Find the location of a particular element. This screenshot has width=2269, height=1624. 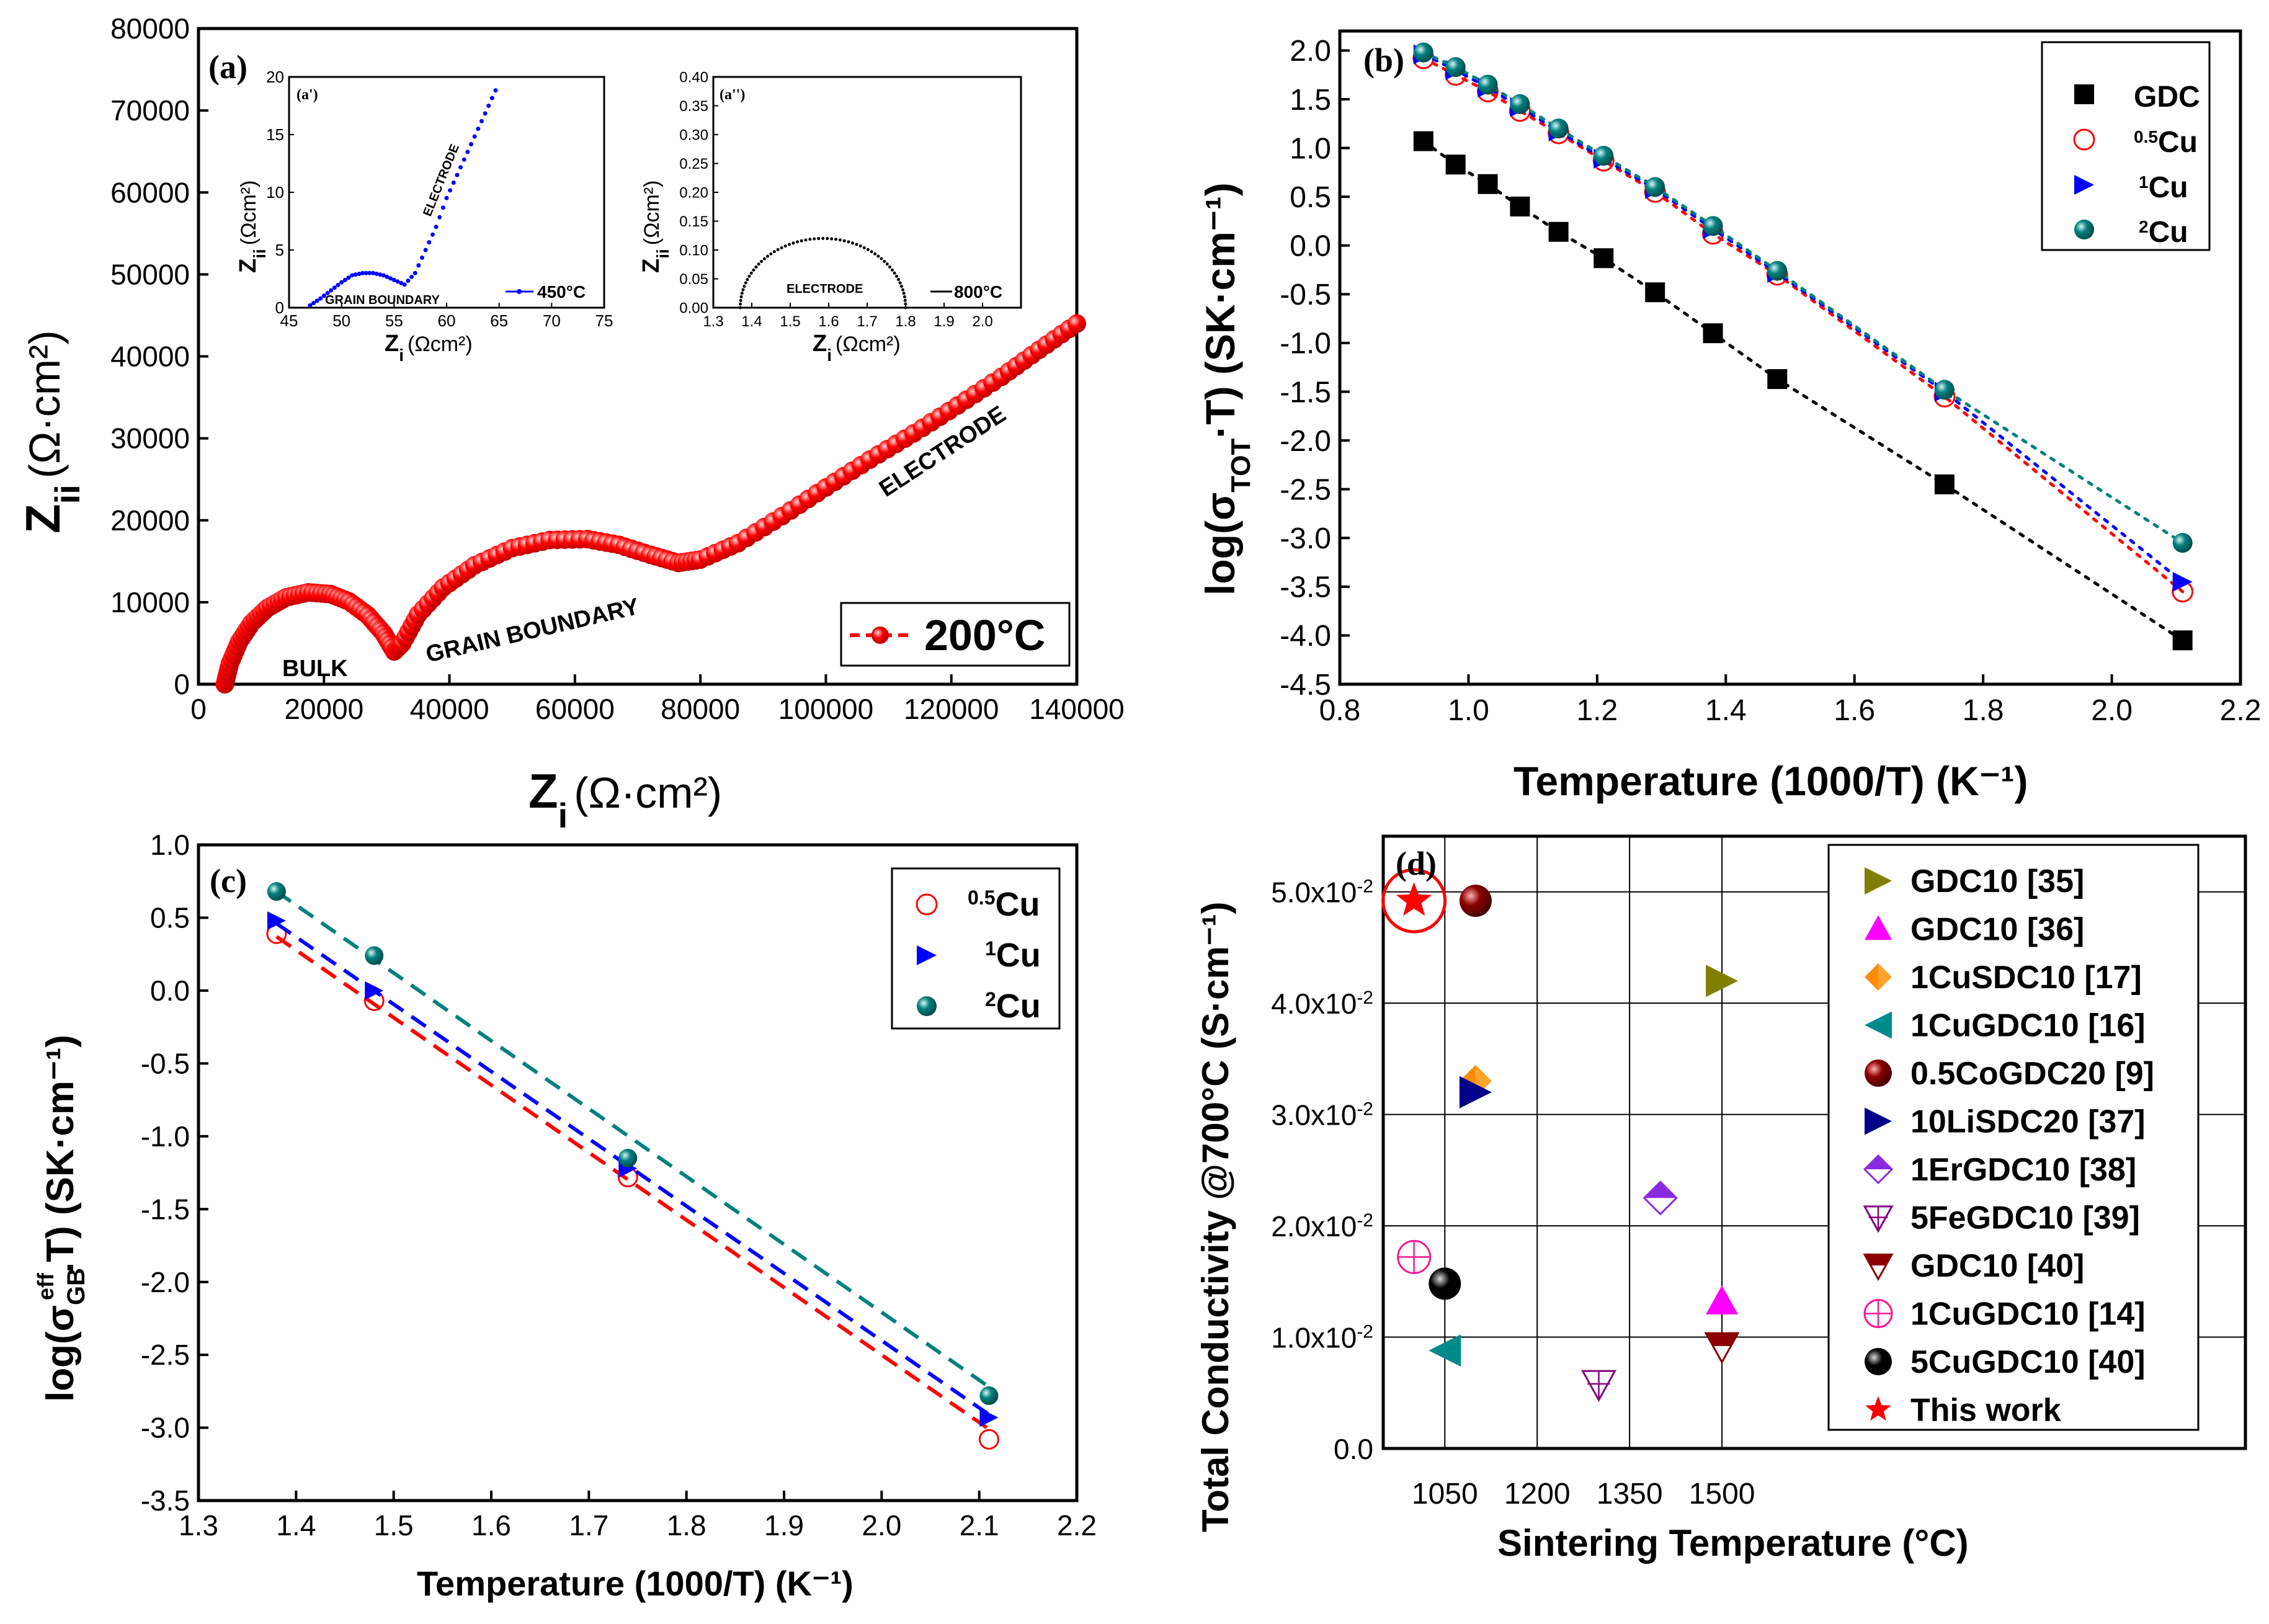

panel-c-x-tick-label: 1.4 is located at coordinates (296, 1525).